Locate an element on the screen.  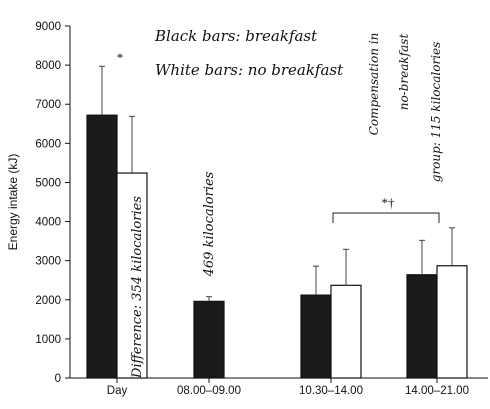
x-tick-label: 10.30–14.00 is located at coordinates (331, 391).